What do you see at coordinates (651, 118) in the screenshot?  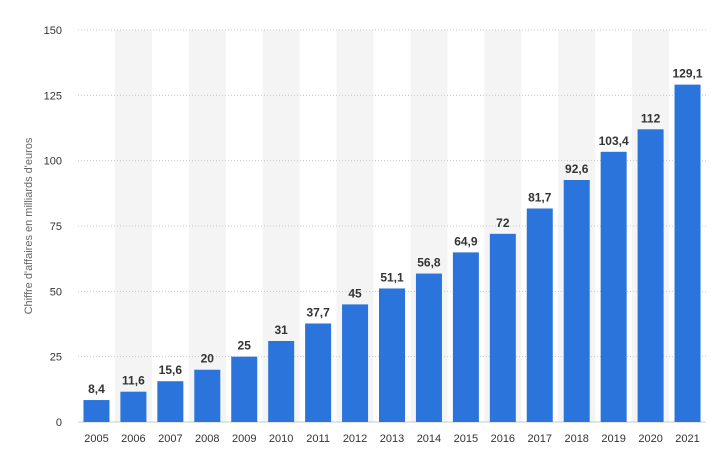 I see `data-label: 112` at bounding box center [651, 118].